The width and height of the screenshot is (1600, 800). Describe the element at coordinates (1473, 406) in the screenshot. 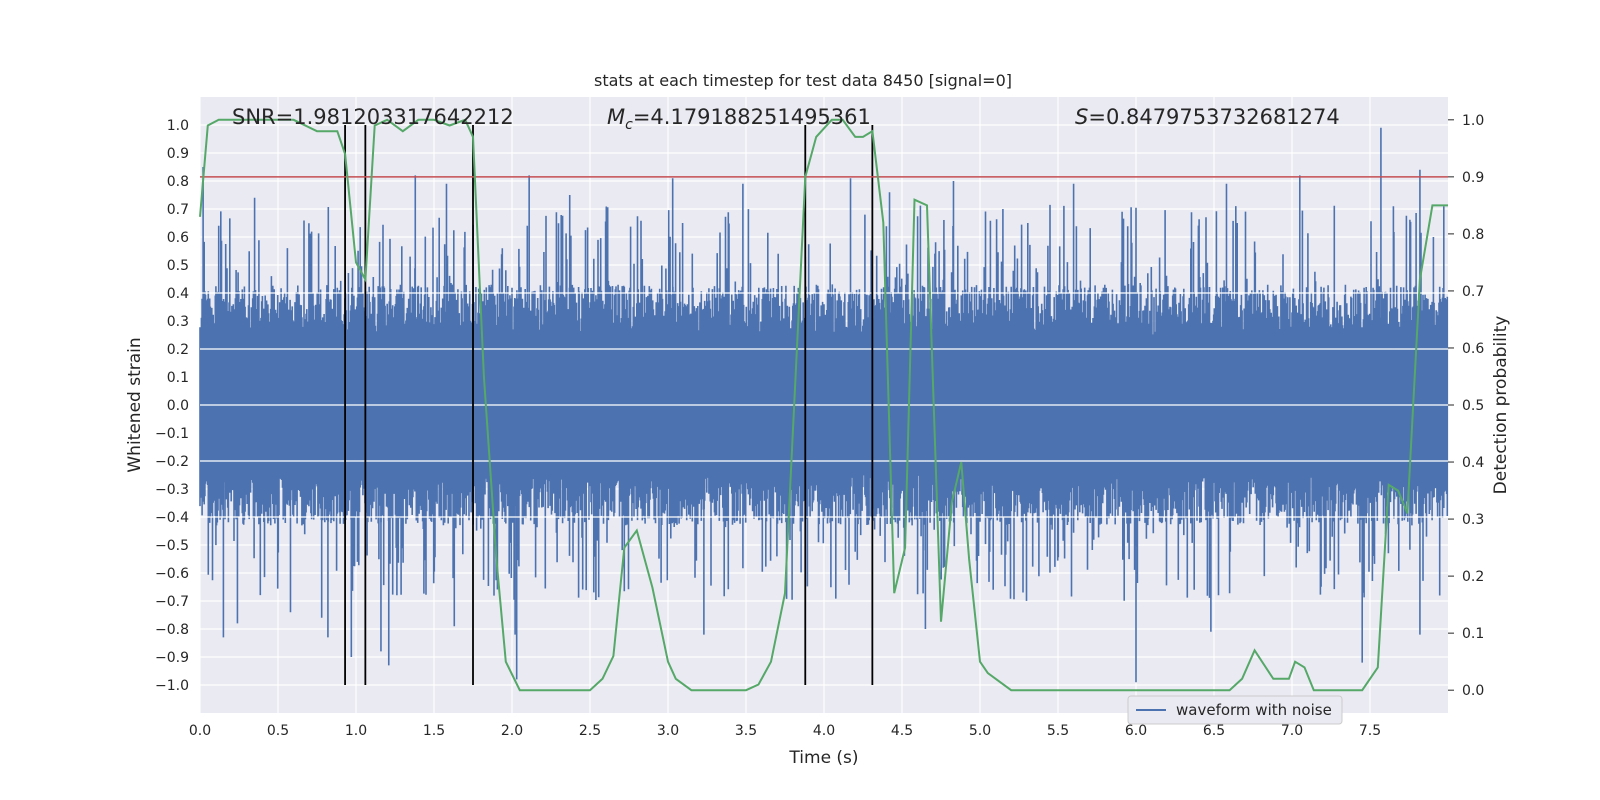

I see `y2-tick-label: 0.5` at that location.